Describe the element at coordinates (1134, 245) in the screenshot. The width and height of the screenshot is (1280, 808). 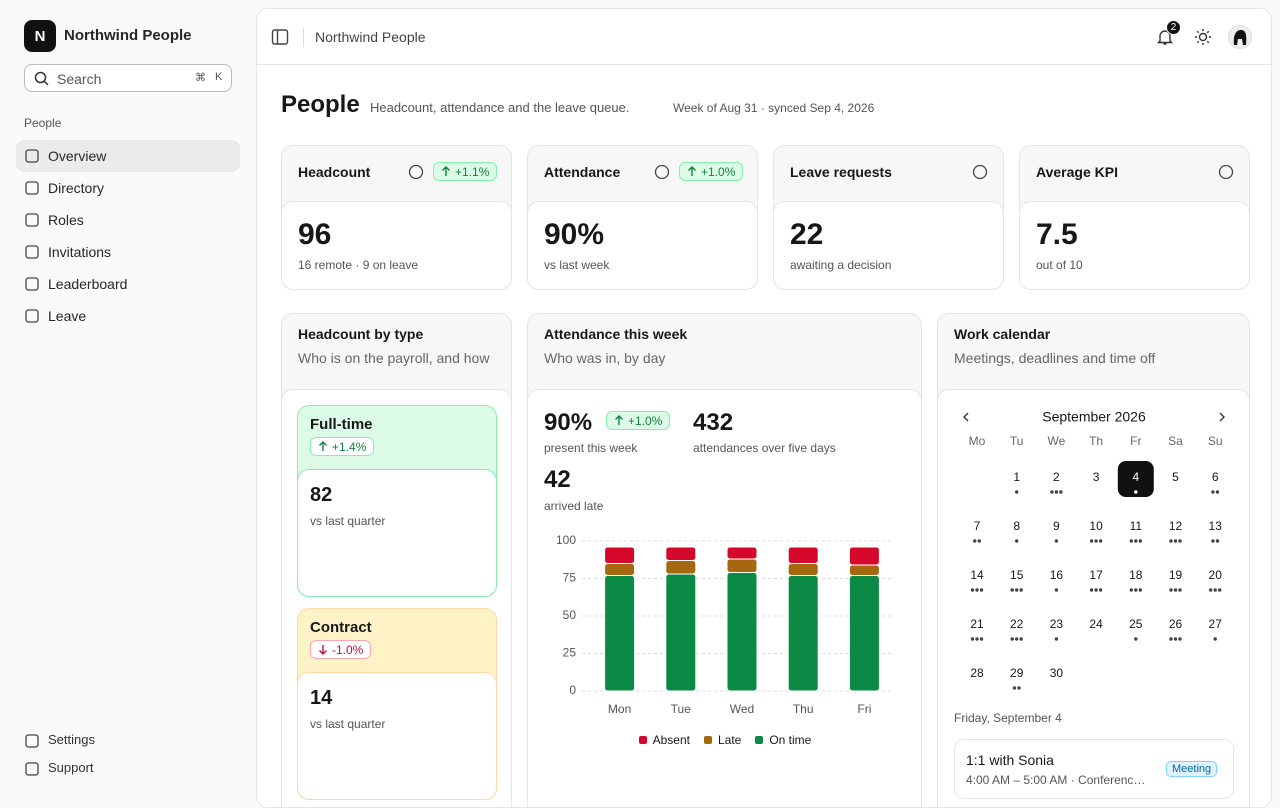
I see `kpi-body: 7.5 out of 10` at that location.